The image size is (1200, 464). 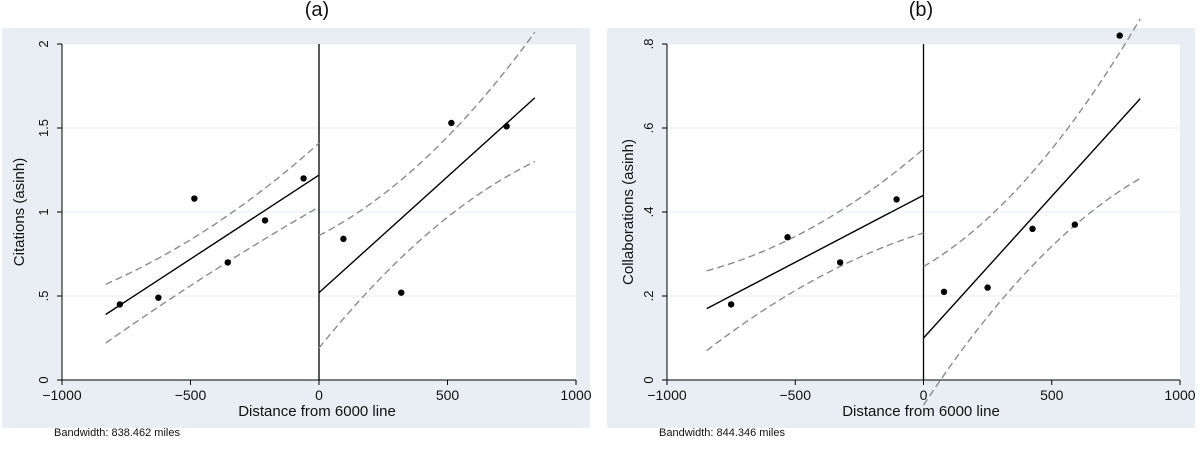 I want to click on bandwidth-note: Bandwidth: 844.346 miles, so click(x=722, y=433).